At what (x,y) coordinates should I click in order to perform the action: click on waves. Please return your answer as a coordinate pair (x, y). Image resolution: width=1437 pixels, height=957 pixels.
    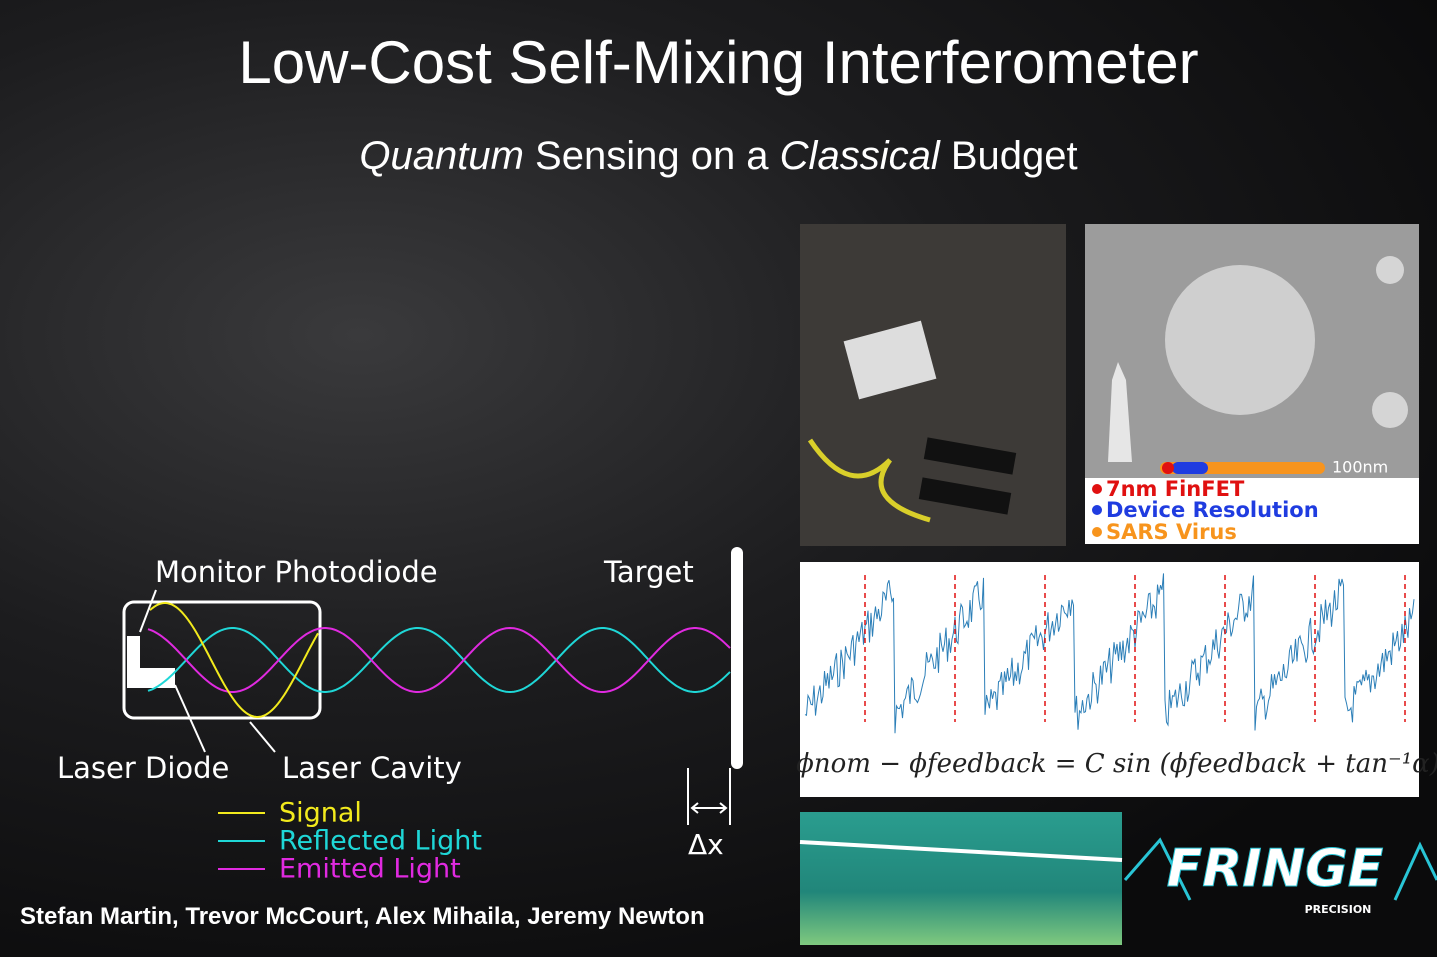
    Looking at the image, I should click on (439, 660).